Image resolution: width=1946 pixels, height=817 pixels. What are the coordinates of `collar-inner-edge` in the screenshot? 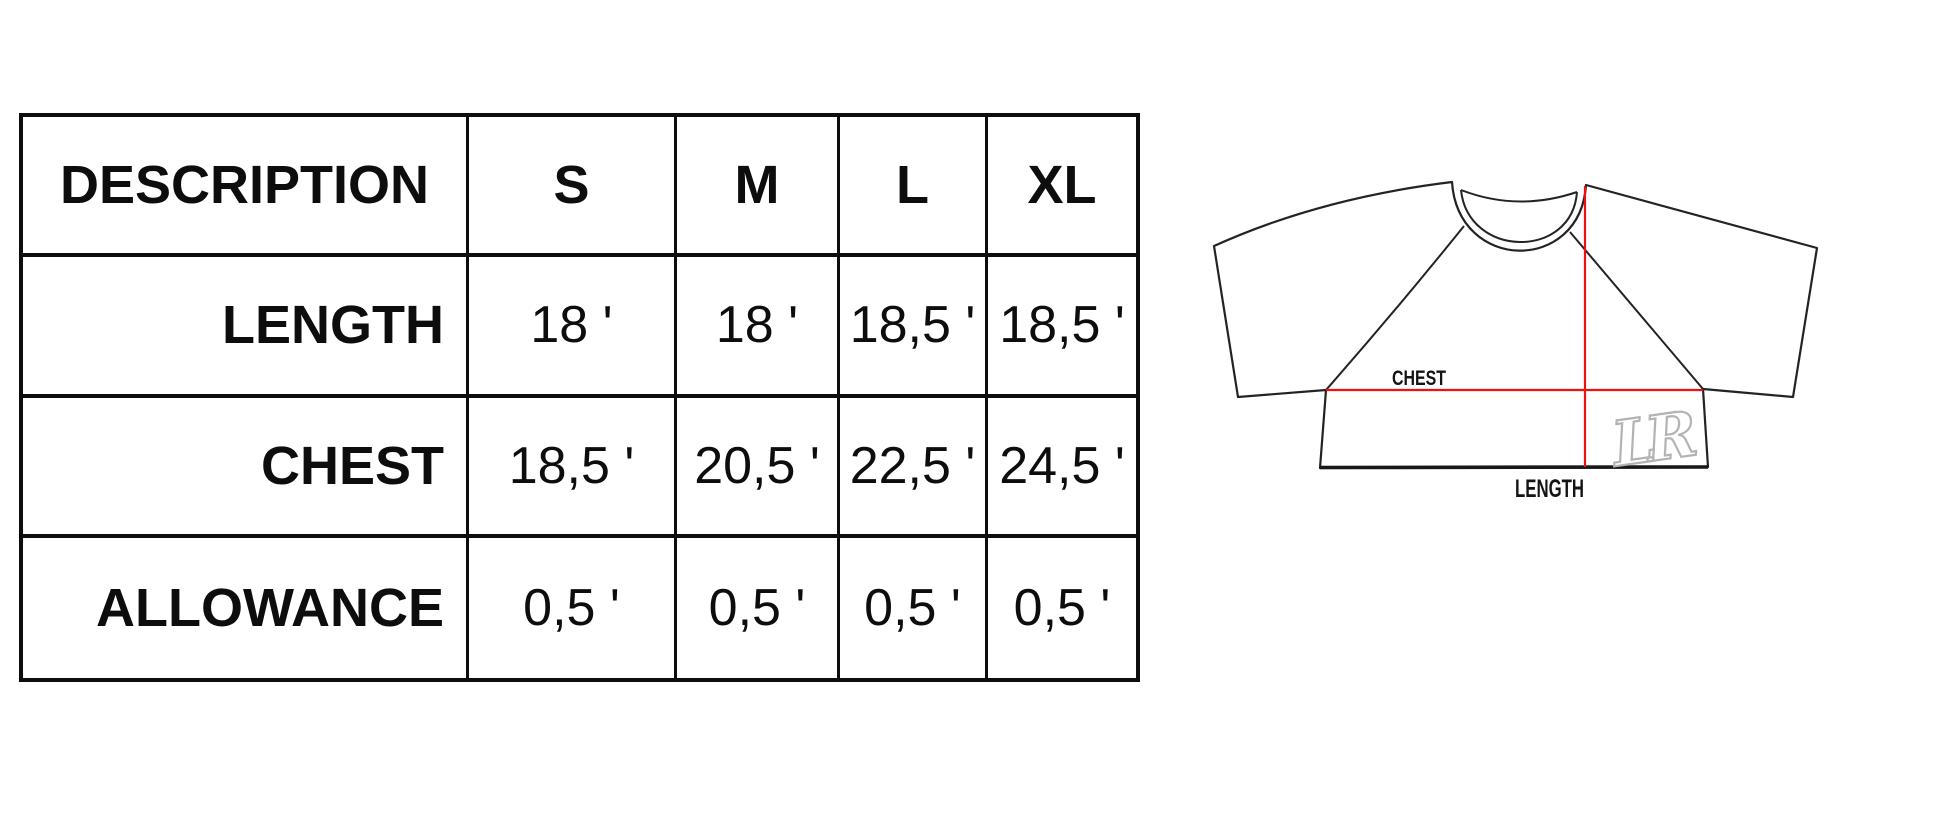 It's located at (1519, 216).